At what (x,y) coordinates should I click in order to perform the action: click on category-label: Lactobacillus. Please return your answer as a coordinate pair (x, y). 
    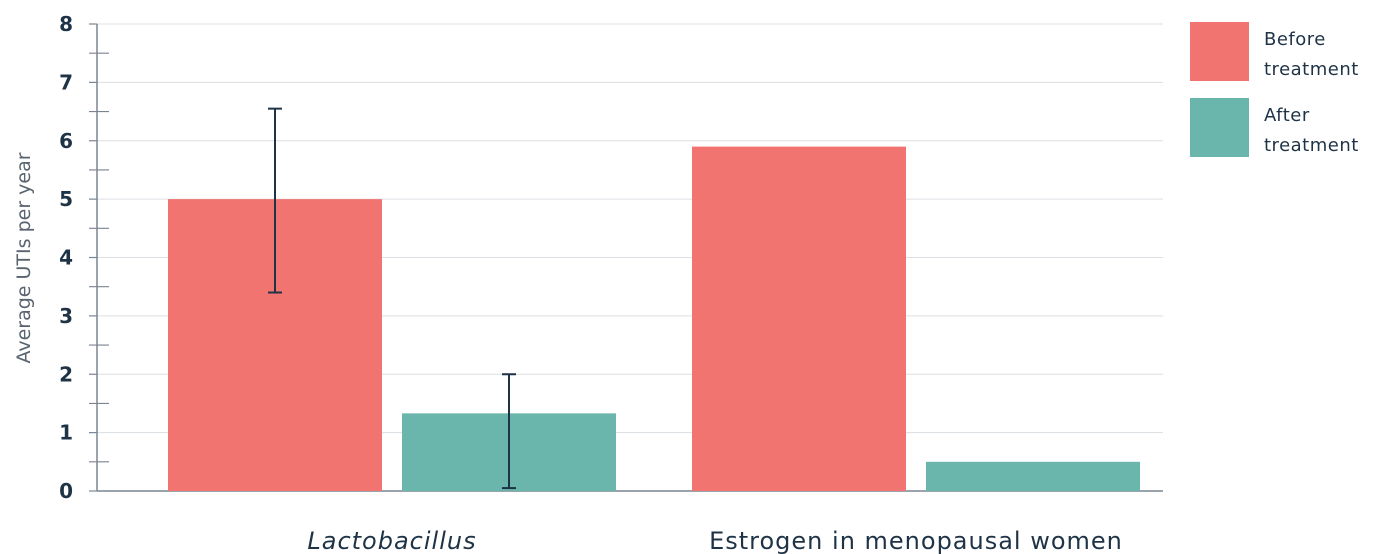
    Looking at the image, I should click on (391, 540).